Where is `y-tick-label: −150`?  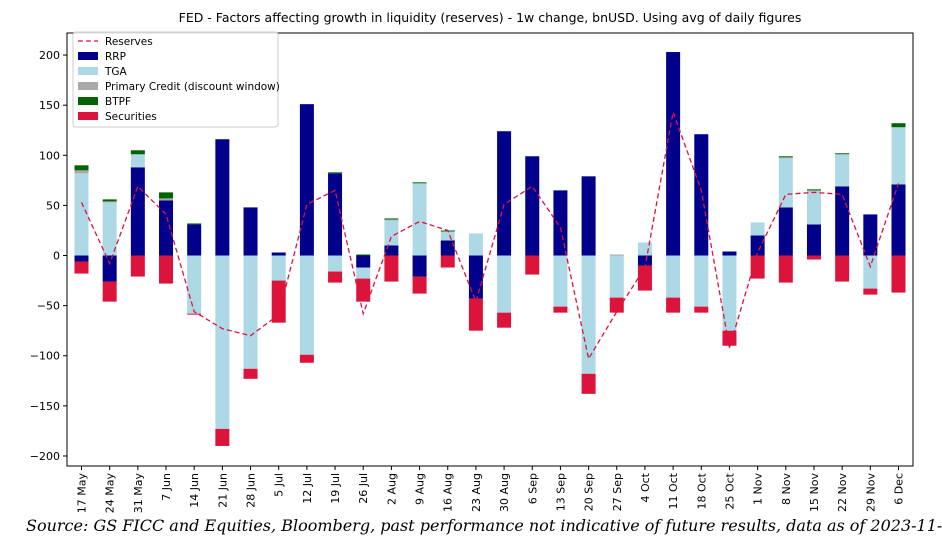 y-tick-label: −150 is located at coordinates (45, 406).